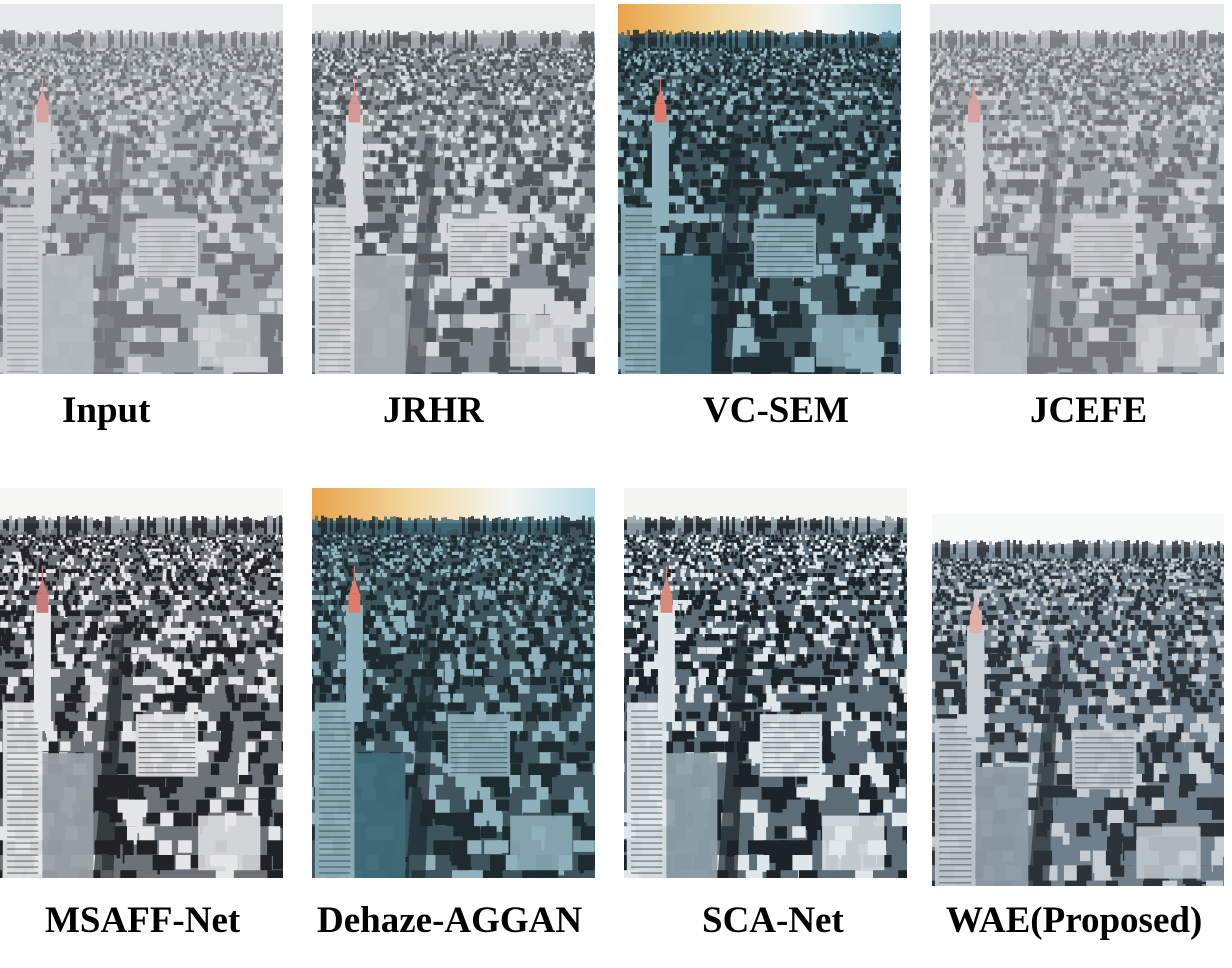 The height and width of the screenshot is (968, 1232). Describe the element at coordinates (1074, 920) in the screenshot. I see `label-wae-proposed: WAE(Proposed)` at that location.